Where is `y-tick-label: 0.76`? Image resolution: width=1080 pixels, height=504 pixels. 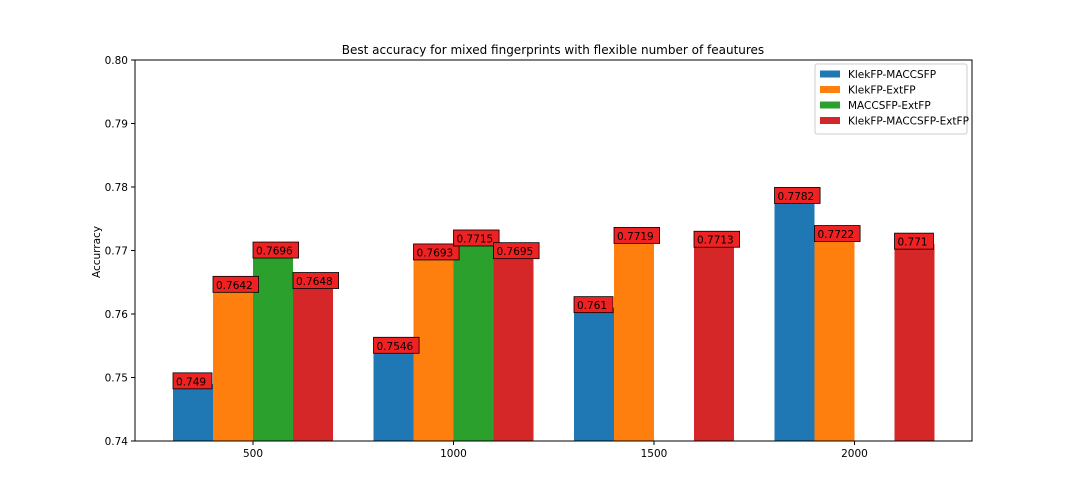
y-tick-label: 0.76 is located at coordinates (117, 315).